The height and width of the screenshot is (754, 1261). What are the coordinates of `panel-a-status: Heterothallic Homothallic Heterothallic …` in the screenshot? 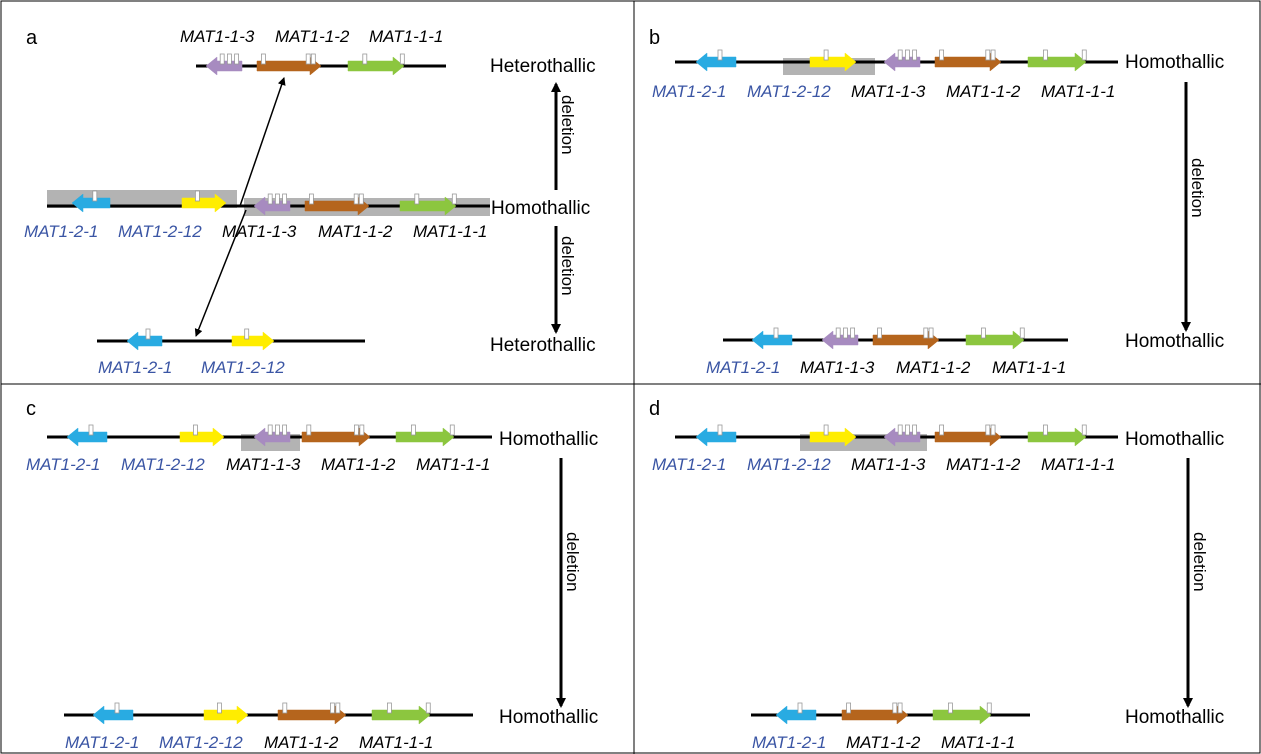 It's located at (395, 206).